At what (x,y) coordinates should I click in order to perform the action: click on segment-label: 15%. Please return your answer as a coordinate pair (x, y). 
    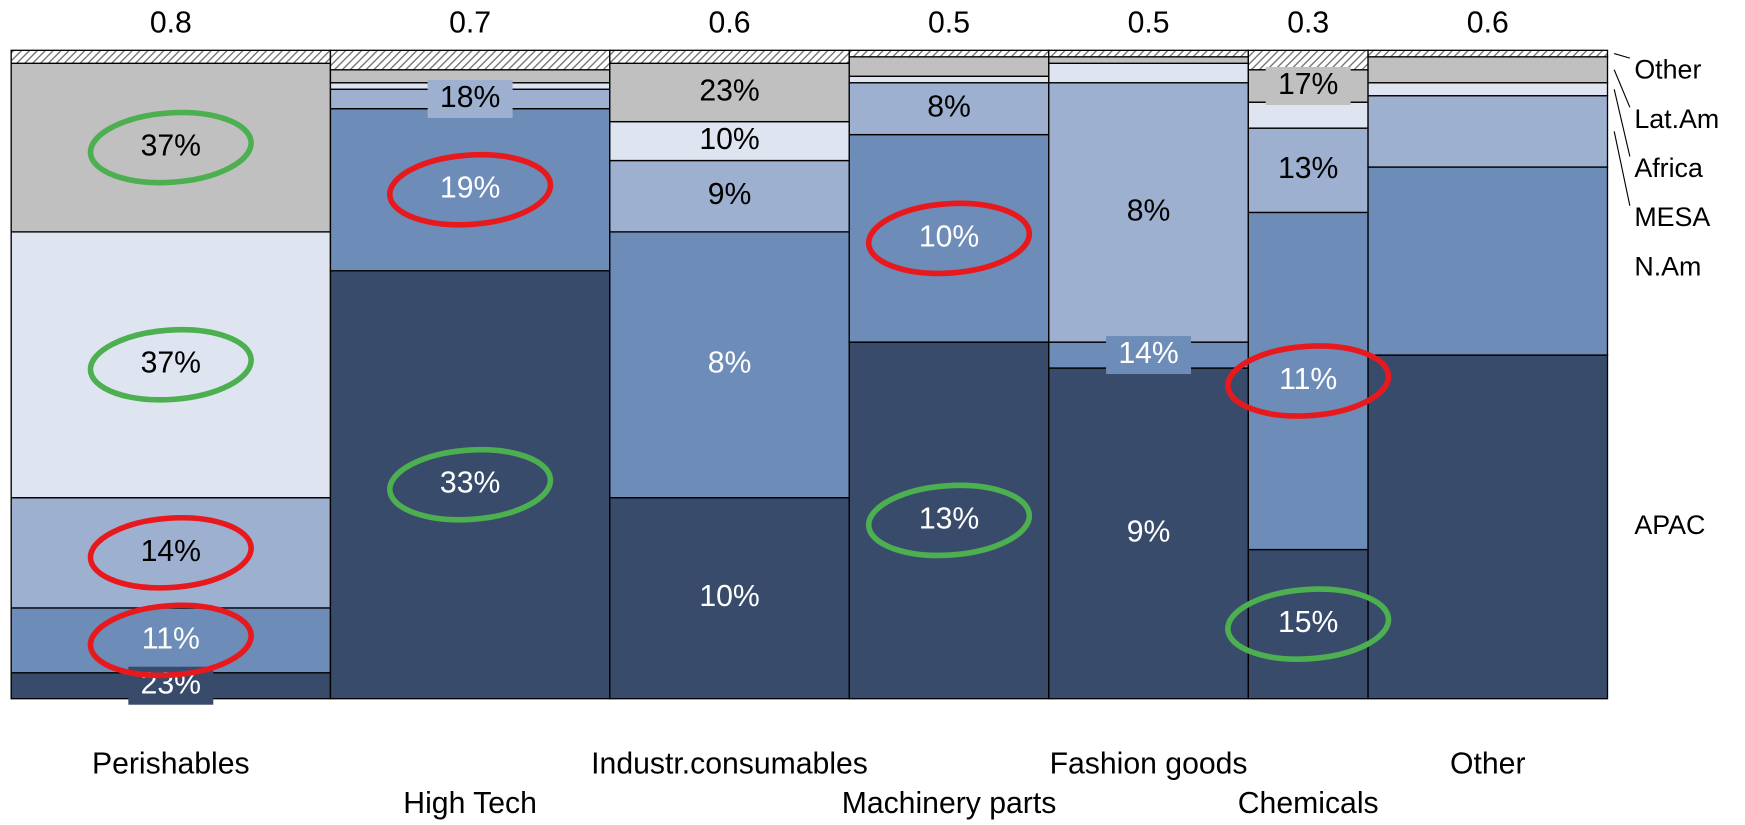
    Looking at the image, I should click on (1308, 622).